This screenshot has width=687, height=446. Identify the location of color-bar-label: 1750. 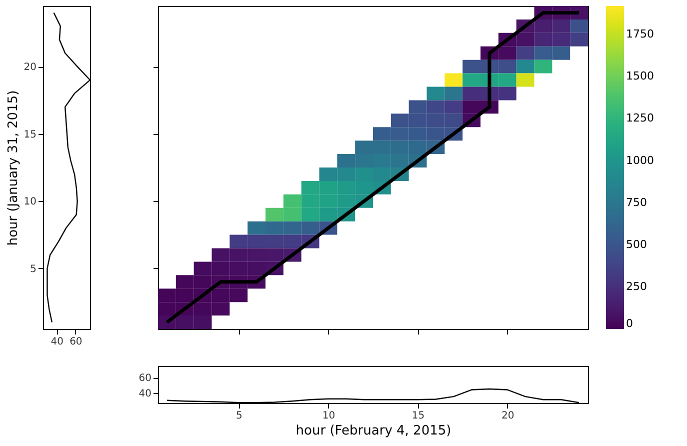
(640, 34).